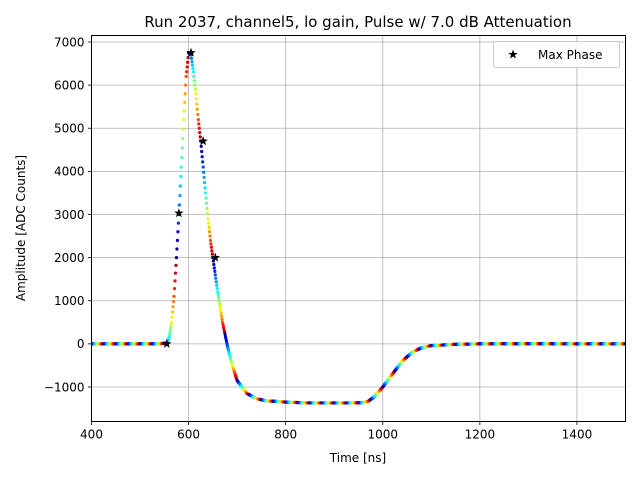 The width and height of the screenshot is (640, 480). What do you see at coordinates (513, 54) in the screenshot?
I see `legend-star-marker` at bounding box center [513, 54].